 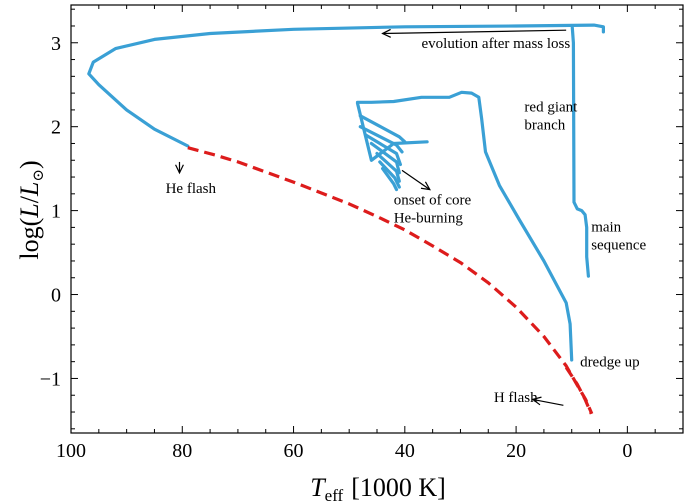 What do you see at coordinates (50, 379) in the screenshot?
I see `y-tick-label: −1` at bounding box center [50, 379].